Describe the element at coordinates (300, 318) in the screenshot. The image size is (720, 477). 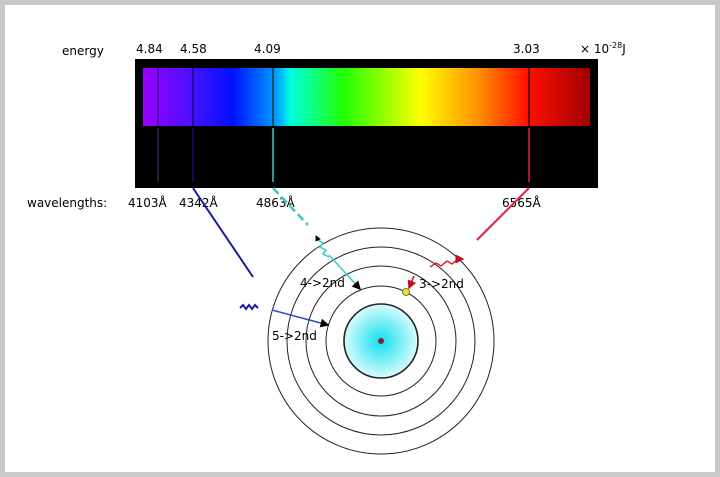
I see `transition-5-arrow` at that location.